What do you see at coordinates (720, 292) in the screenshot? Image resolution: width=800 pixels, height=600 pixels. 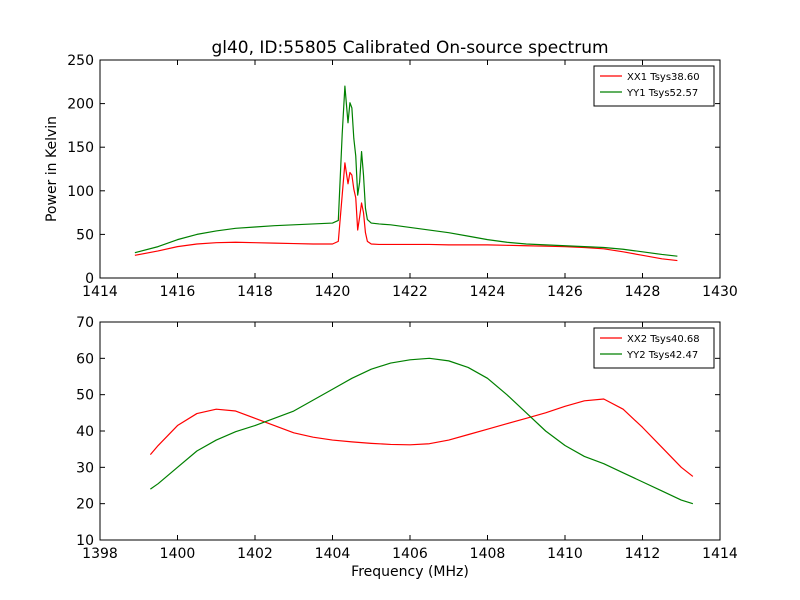 I see `x-tick-label: 1430` at bounding box center [720, 292].